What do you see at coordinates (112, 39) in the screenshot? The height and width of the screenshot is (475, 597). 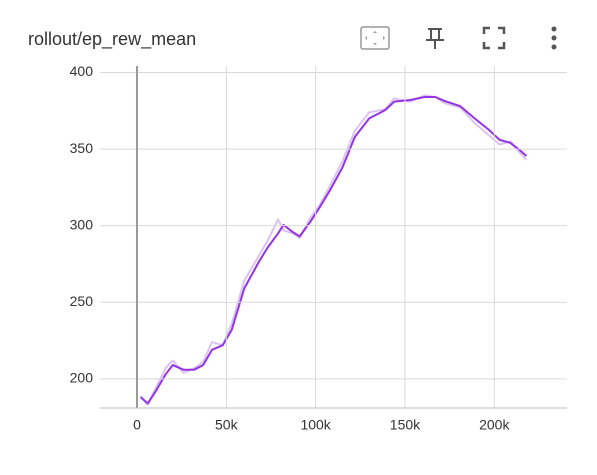 I see `chart-title: rollout/ep_rew_mean` at bounding box center [112, 39].